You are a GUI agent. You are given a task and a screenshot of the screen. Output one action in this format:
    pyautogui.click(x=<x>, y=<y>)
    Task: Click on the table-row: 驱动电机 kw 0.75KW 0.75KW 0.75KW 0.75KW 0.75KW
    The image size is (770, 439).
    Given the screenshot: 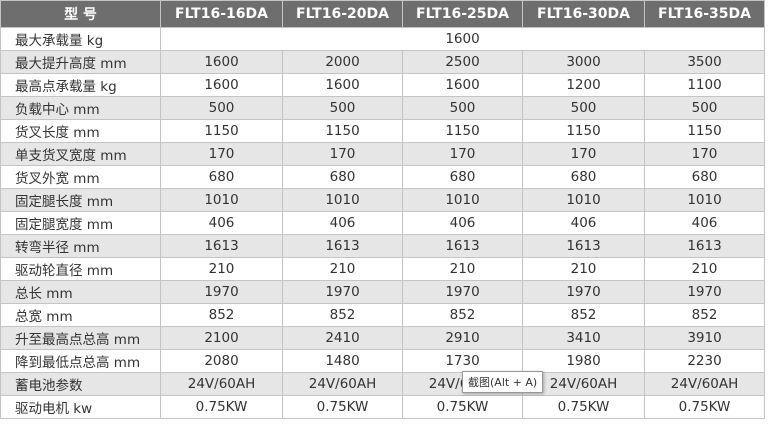 What is the action you would take?
    pyautogui.click(x=382, y=407)
    